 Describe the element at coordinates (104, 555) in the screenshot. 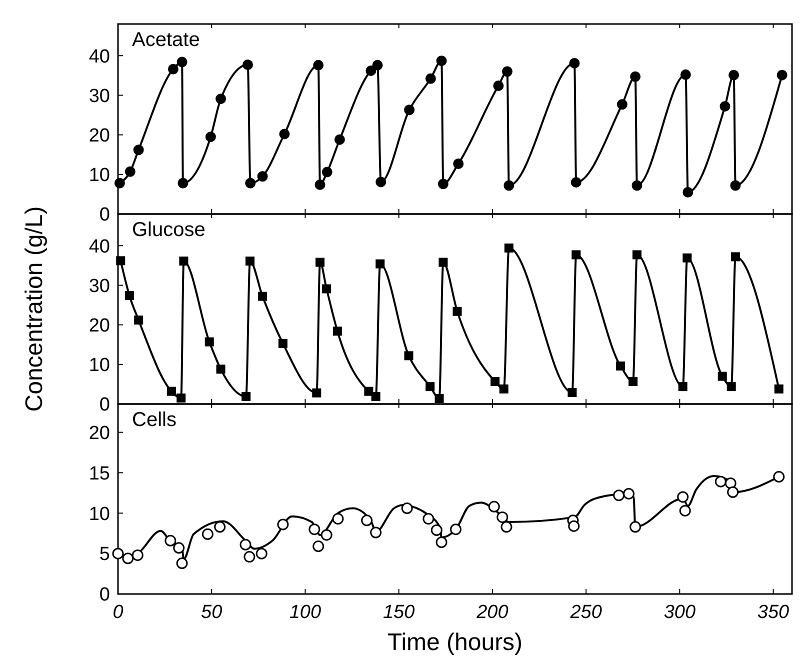

I see `y-tick-label: 5` at that location.